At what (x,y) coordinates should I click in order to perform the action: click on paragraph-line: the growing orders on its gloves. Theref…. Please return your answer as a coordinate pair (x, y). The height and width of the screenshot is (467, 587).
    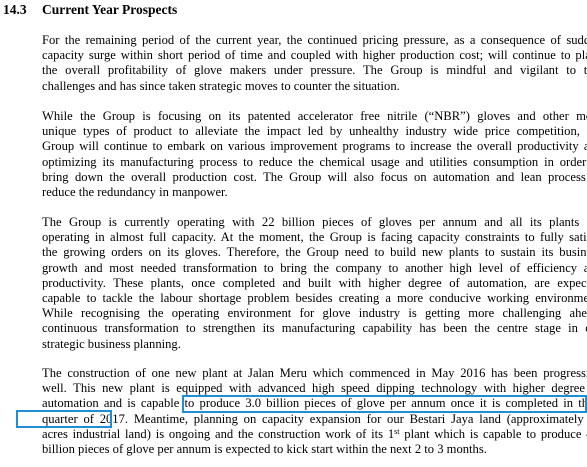
    Looking at the image, I should click on (314, 252).